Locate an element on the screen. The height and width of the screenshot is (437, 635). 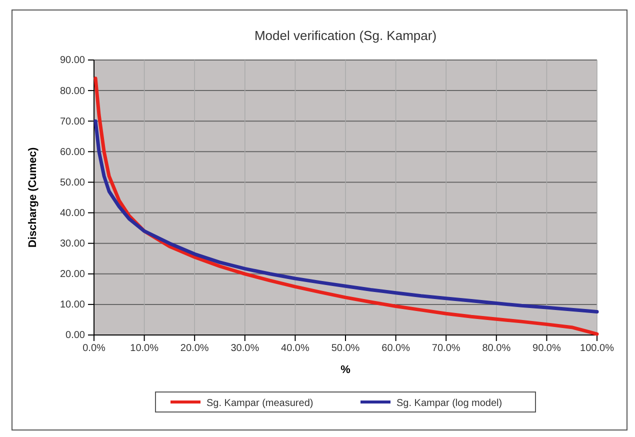
y-tick-label: 60.00 is located at coordinates (73, 152).